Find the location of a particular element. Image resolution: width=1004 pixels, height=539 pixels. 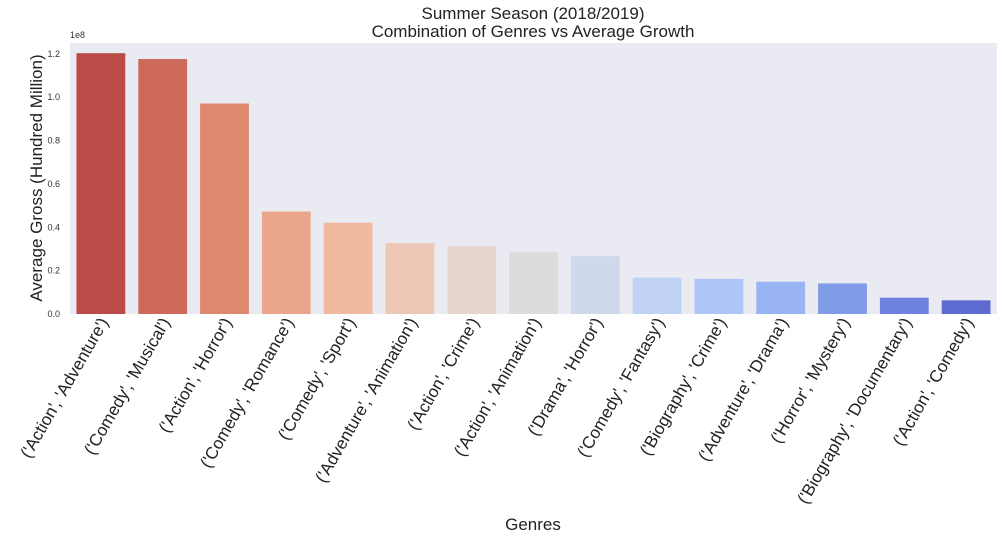

y-tick-label-1: 0.2 is located at coordinates (53, 271).